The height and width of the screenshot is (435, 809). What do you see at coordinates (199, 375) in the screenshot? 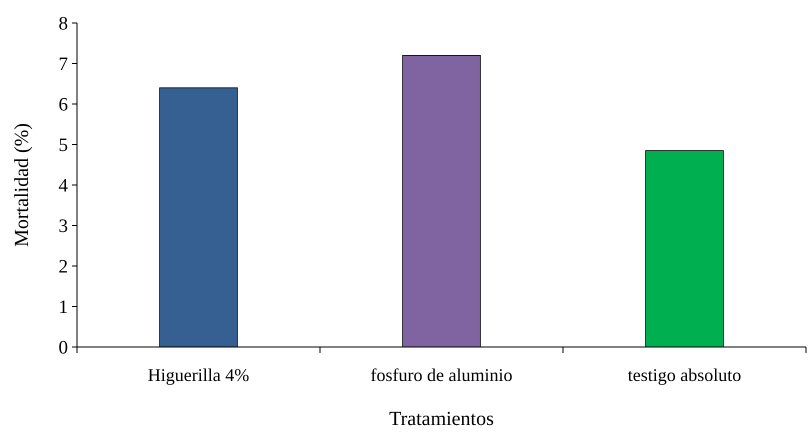
I see `x-tick-label: Higuerilla 4%` at bounding box center [199, 375].